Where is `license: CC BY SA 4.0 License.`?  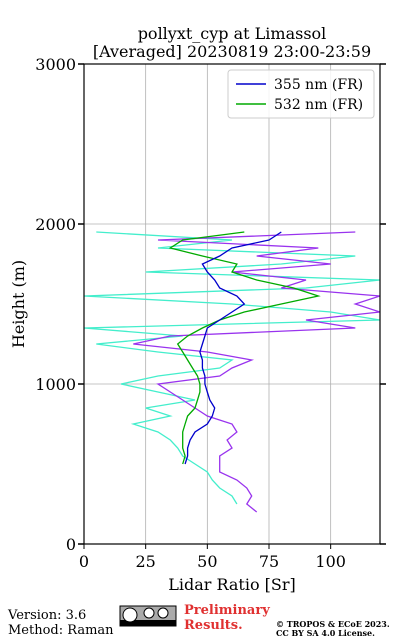 license: CC BY SA 4.0 License. is located at coordinates (325, 633).